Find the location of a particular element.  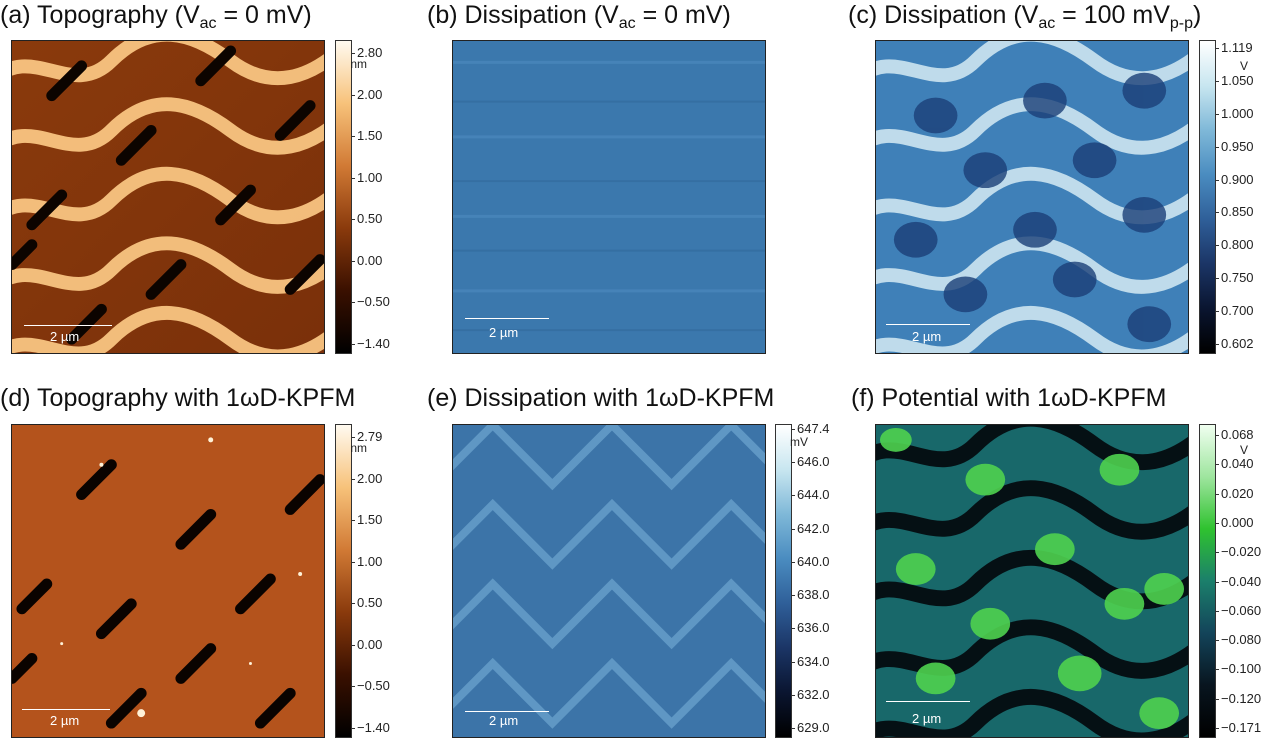

colorbar-tick-label: 0.040 is located at coordinates (1237, 464).